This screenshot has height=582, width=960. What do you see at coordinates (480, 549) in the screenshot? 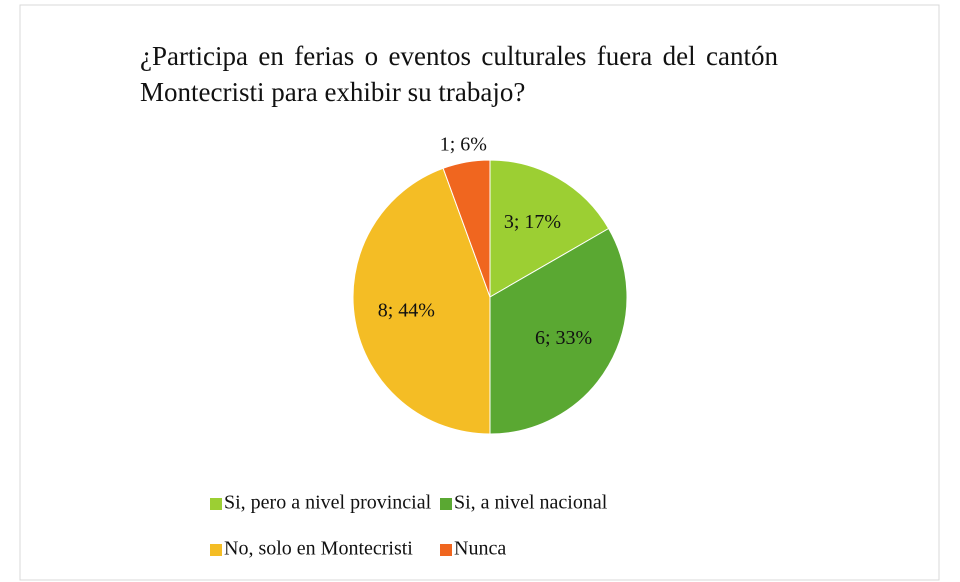
I see `legend-label: Nunca` at bounding box center [480, 549].